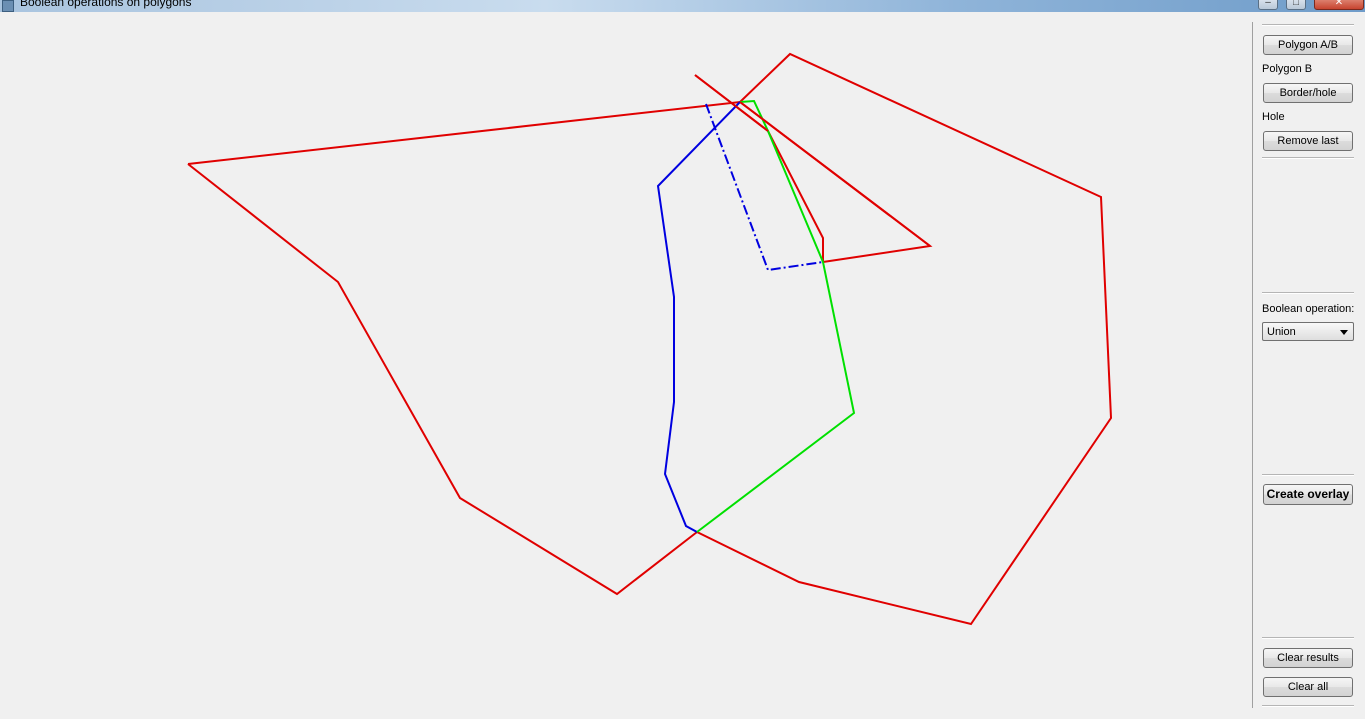 This screenshot has height=719, width=1365. What do you see at coordinates (8, 6) in the screenshot?
I see `app-icon` at bounding box center [8, 6].